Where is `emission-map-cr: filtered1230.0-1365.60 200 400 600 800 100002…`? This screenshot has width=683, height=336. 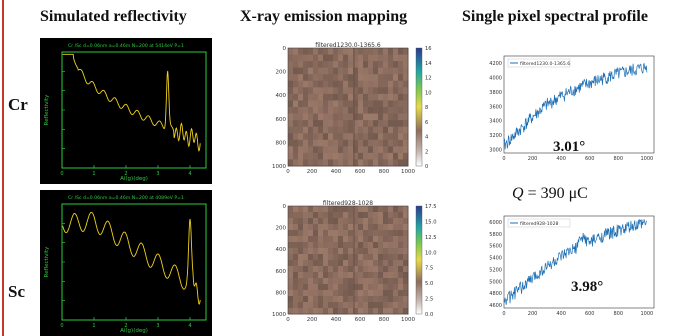 emission-map-cr: filtered1230.0-1365.60 200 400 600 800 100002… is located at coordinates (352, 108).